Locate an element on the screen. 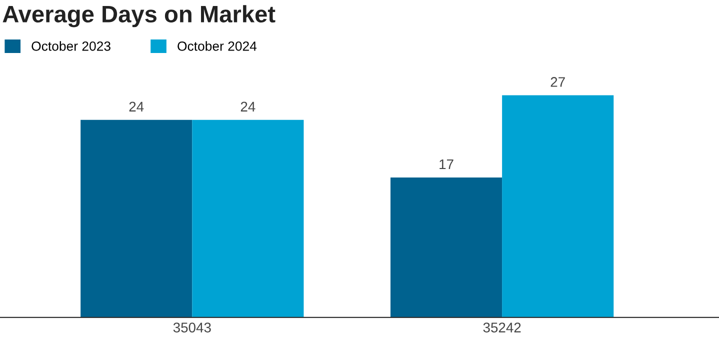  data-label: 17 is located at coordinates (447, 165).